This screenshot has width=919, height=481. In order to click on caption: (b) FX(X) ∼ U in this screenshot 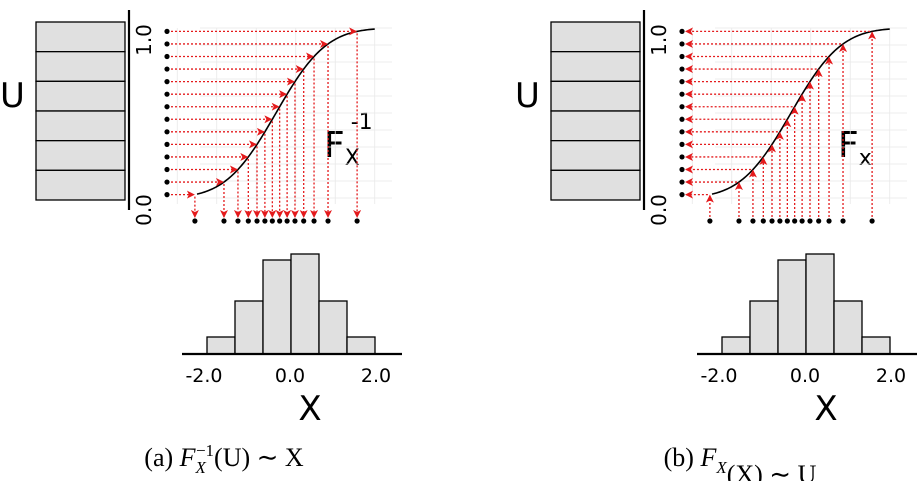, I will do `click(740, 462)`.